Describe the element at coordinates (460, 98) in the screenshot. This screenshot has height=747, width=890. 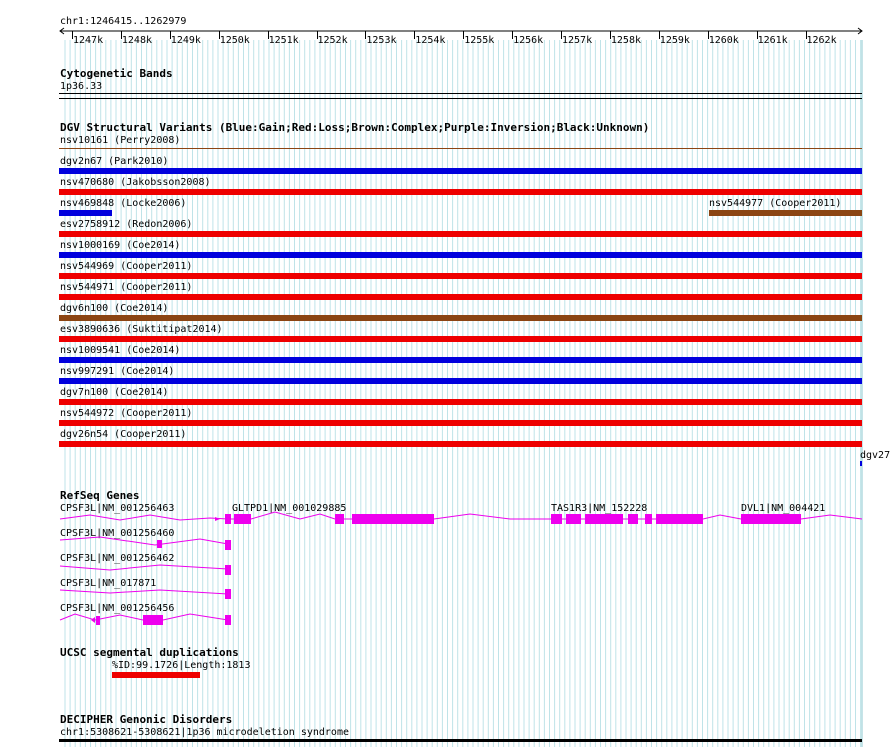
I see `cyto-band-border` at that location.